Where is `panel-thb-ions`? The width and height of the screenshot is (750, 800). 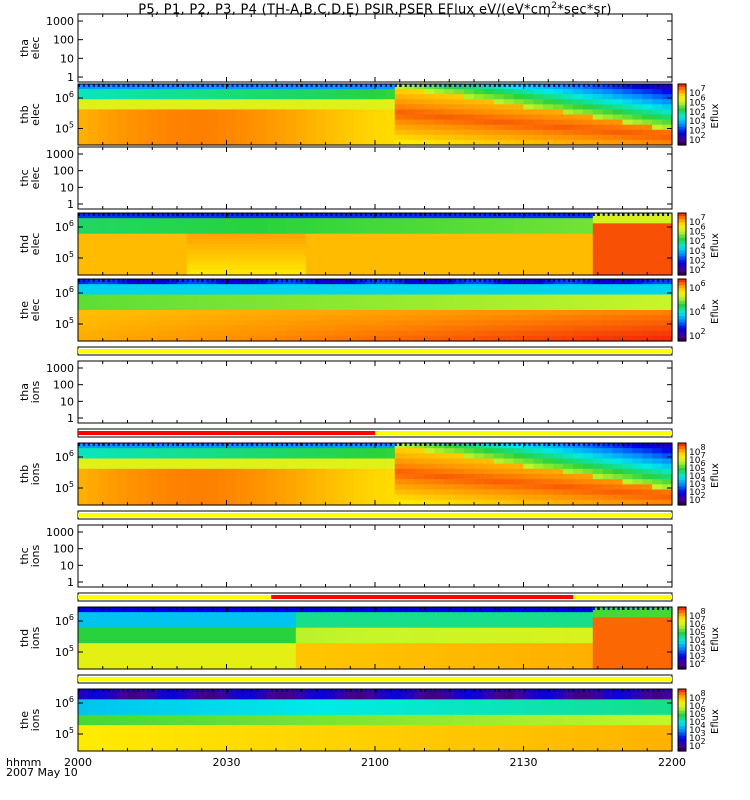 panel-thb-ions is located at coordinates (382, 474).